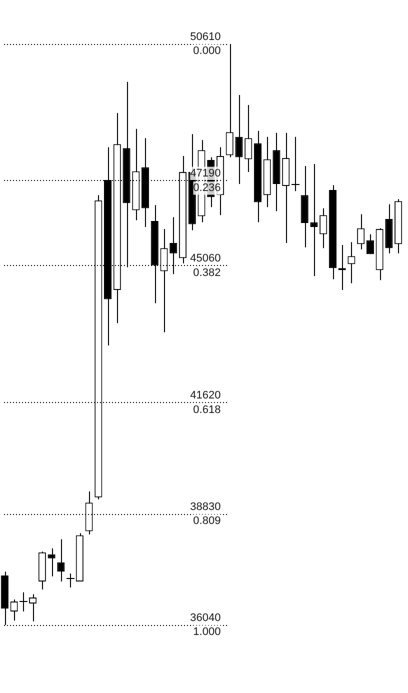  What do you see at coordinates (207, 188) in the screenshot?
I see `y2-tick-label: 0.236` at bounding box center [207, 188].